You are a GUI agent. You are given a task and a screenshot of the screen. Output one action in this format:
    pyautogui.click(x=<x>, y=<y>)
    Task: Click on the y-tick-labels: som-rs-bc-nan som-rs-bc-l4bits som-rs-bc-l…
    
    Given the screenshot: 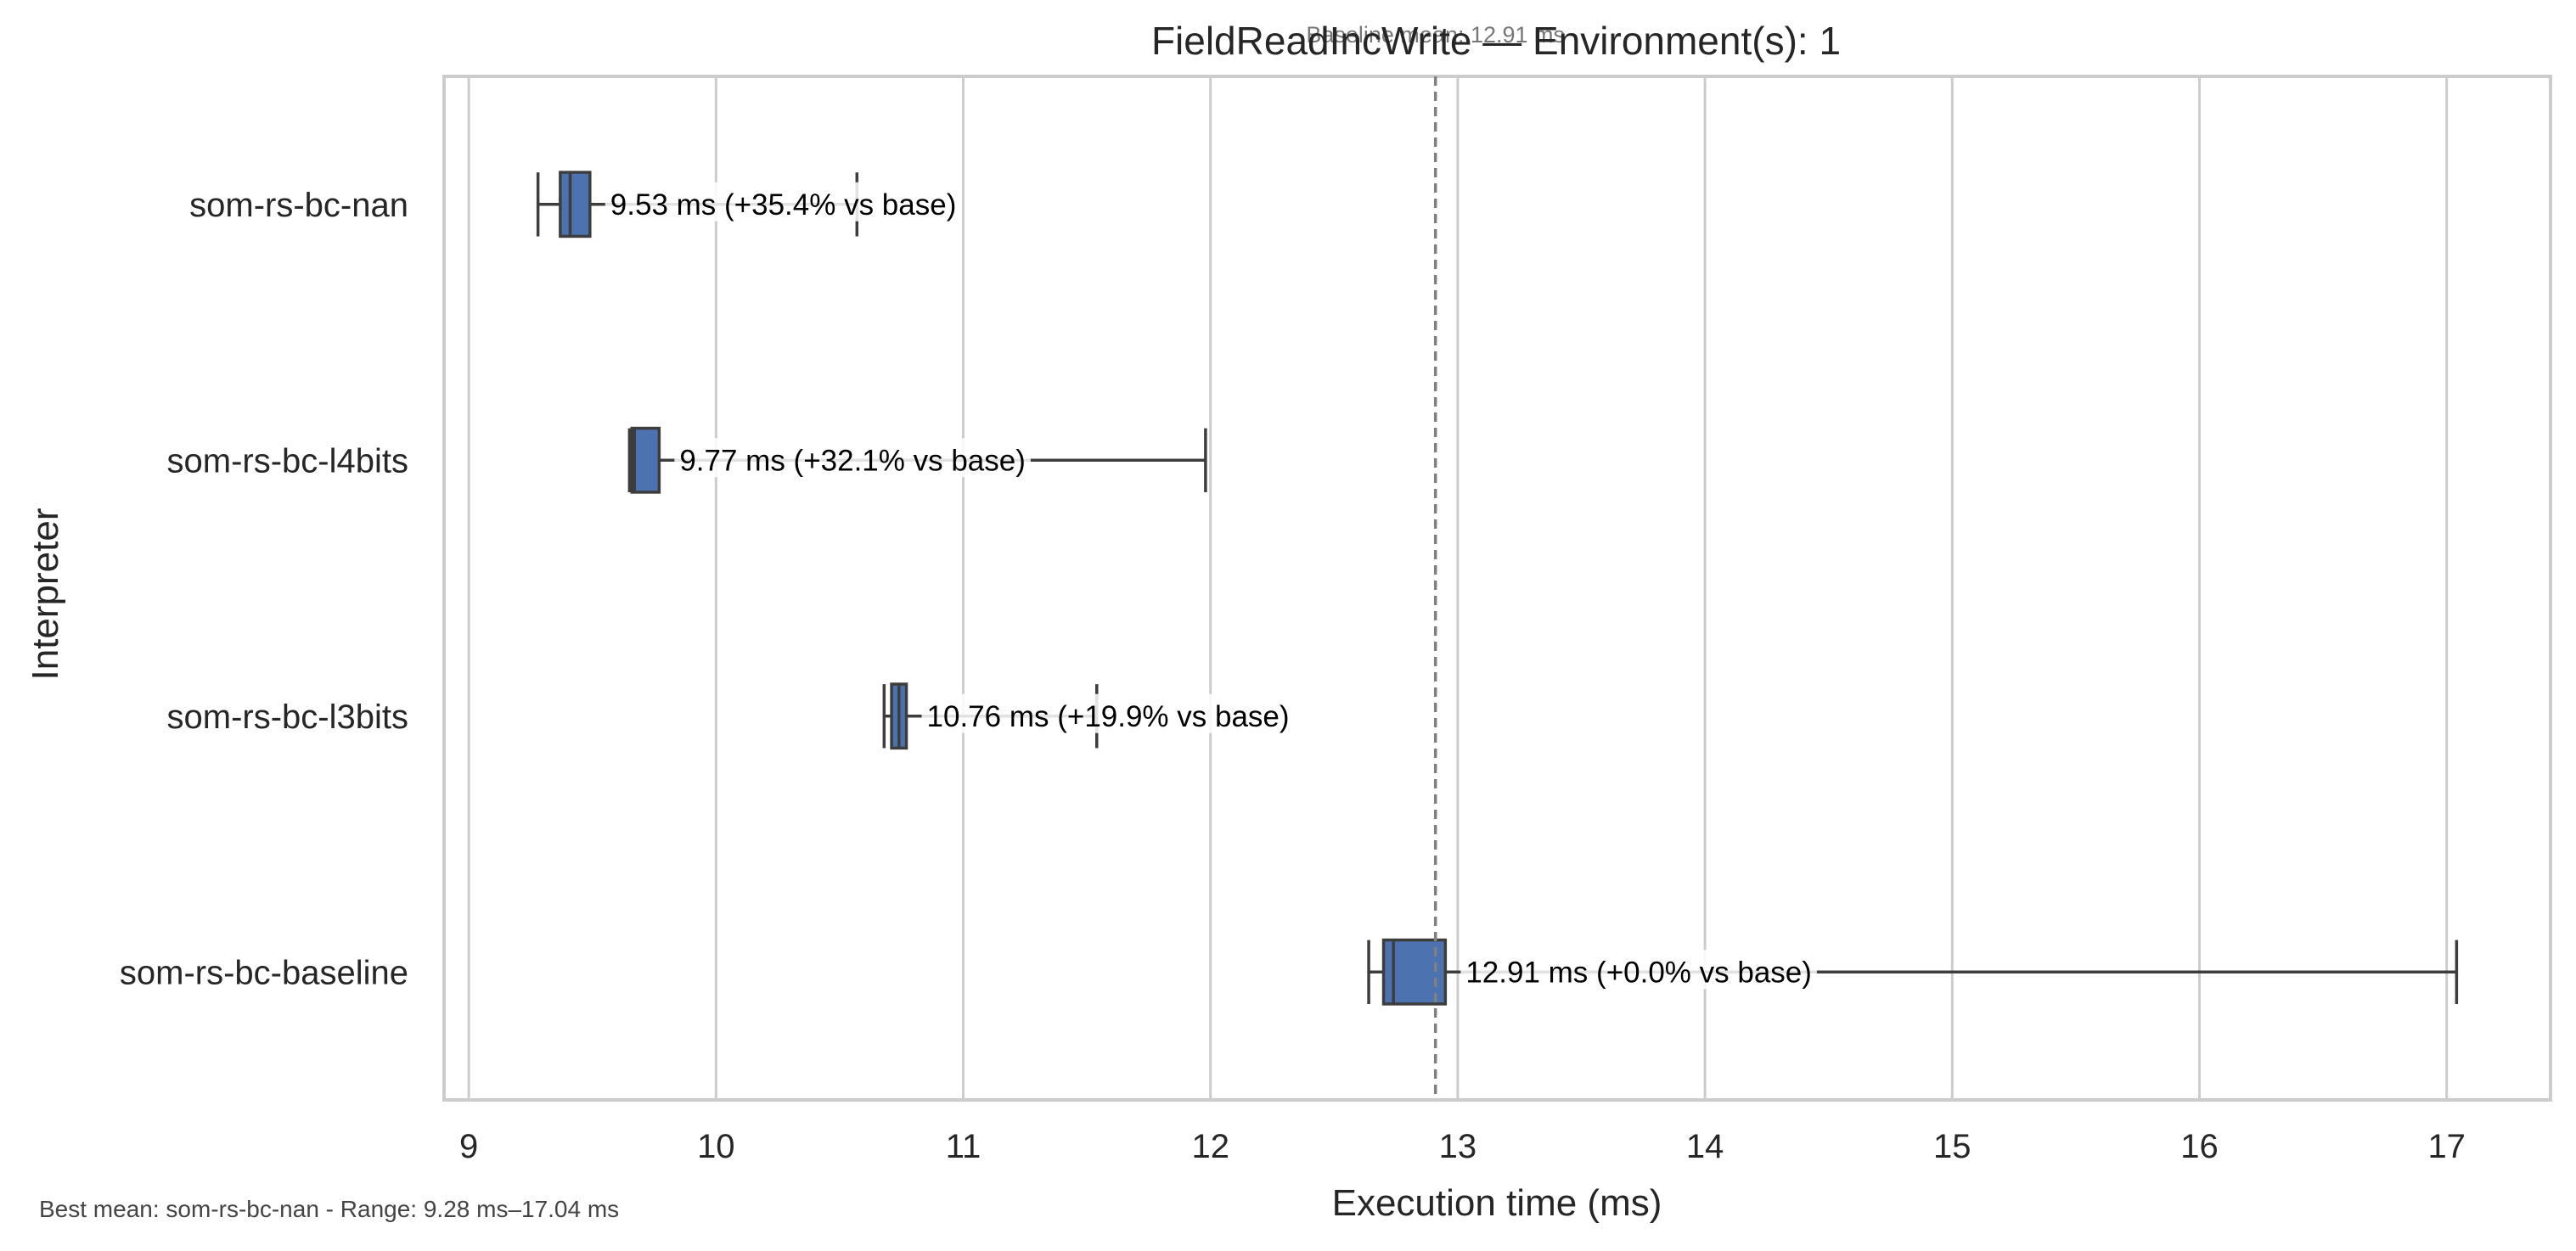 What is the action you would take?
    pyautogui.click(x=264, y=589)
    